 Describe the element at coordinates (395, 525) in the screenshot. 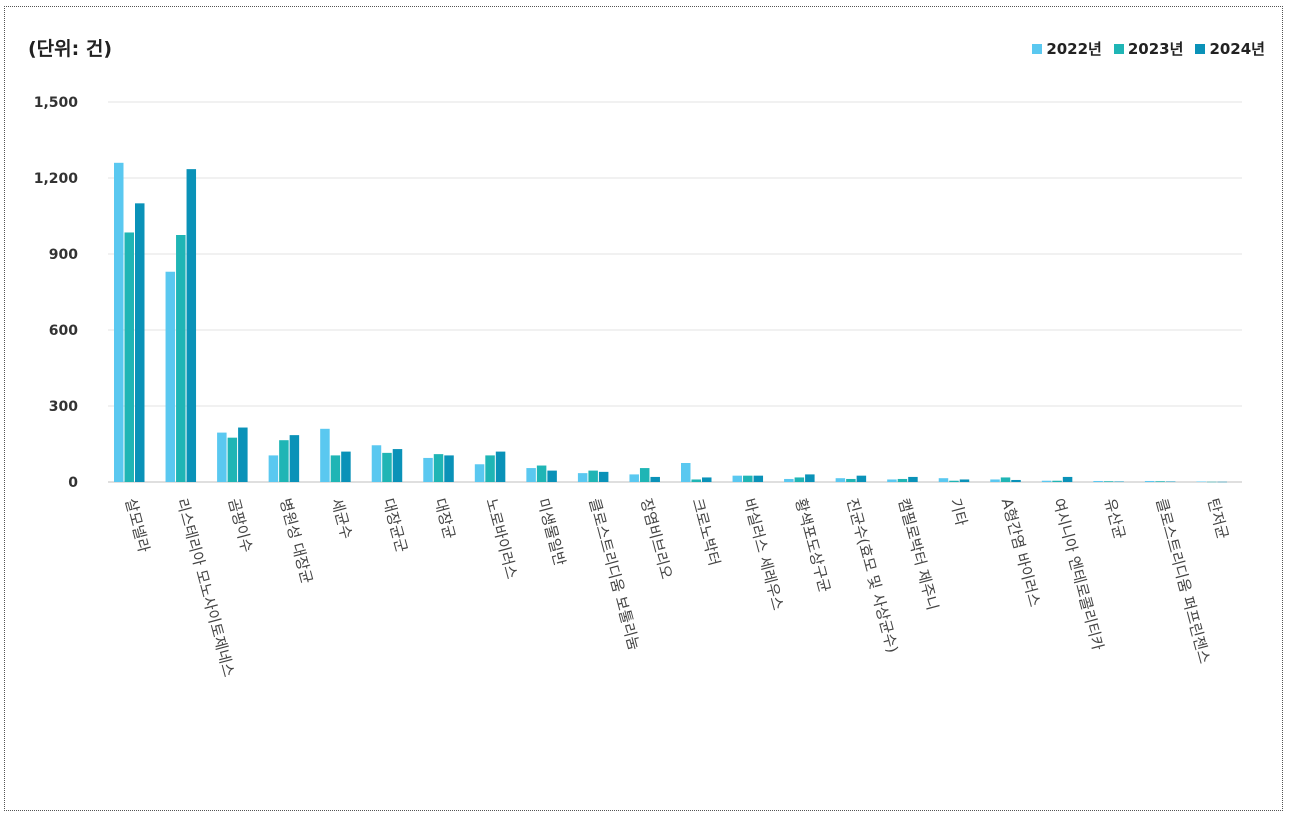

I see `x-tick-label: 대장균군` at that location.